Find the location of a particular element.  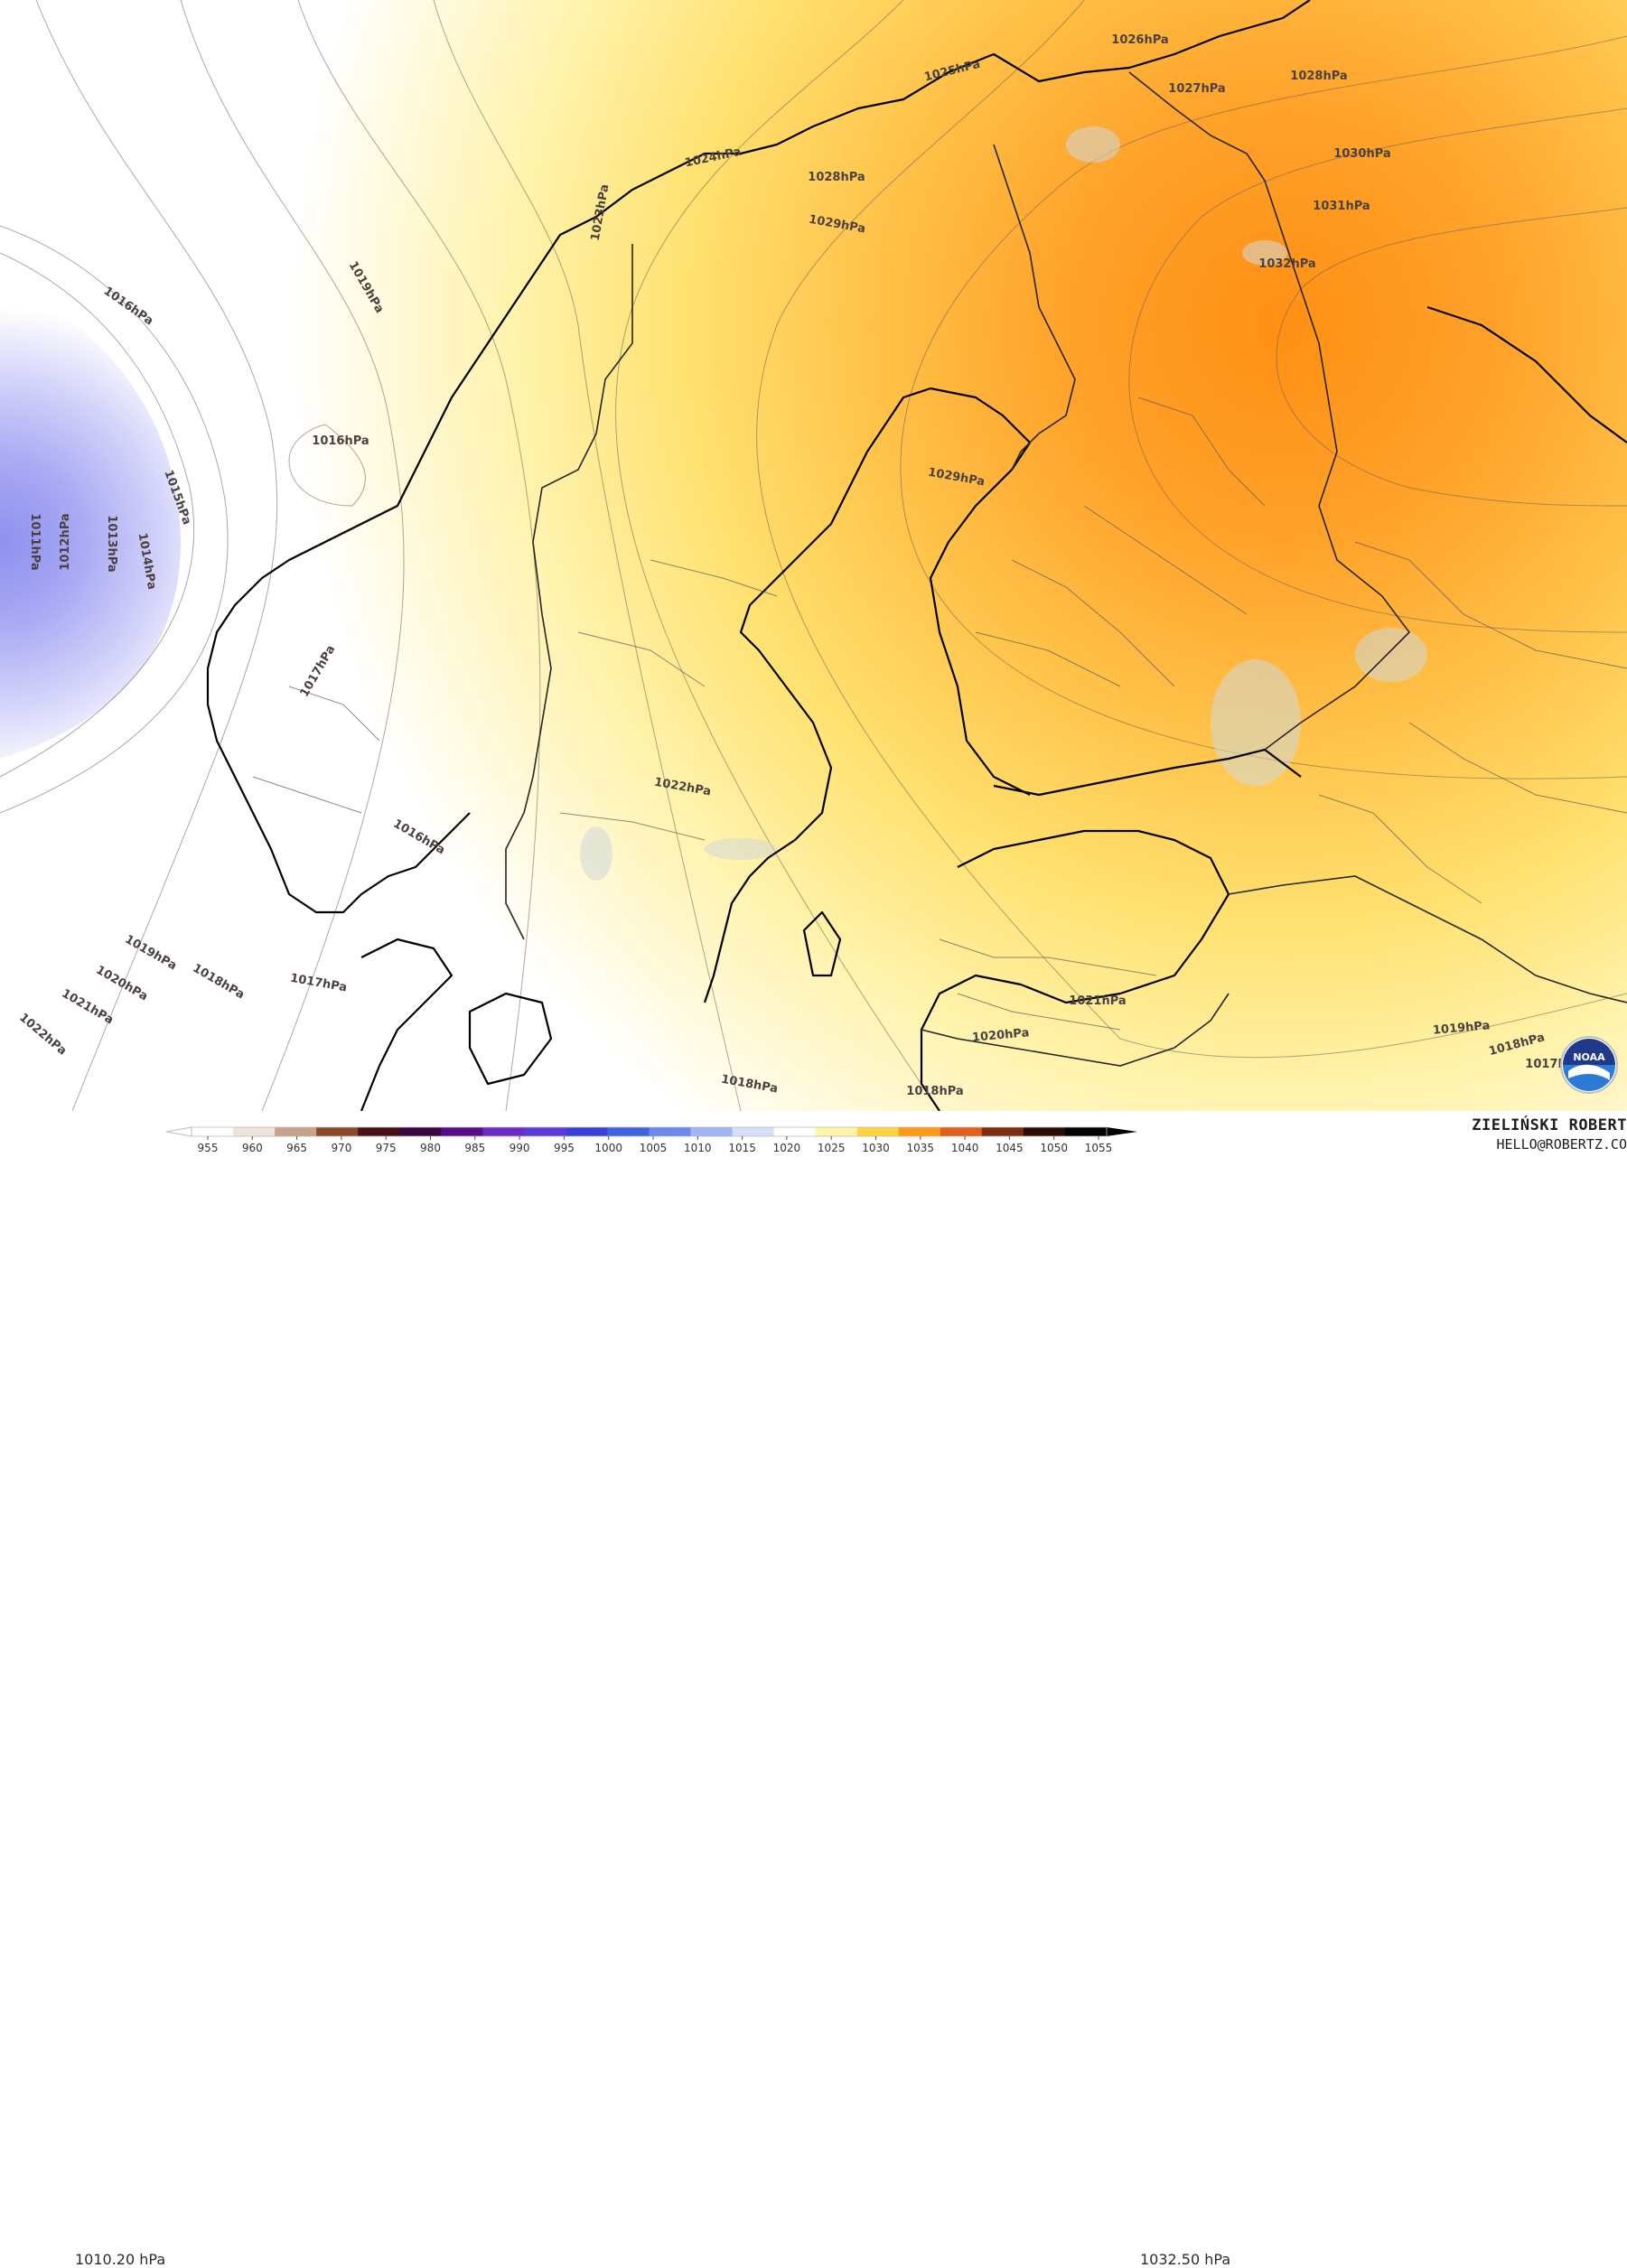

isobar-label: 1031hPa is located at coordinates (1341, 206).